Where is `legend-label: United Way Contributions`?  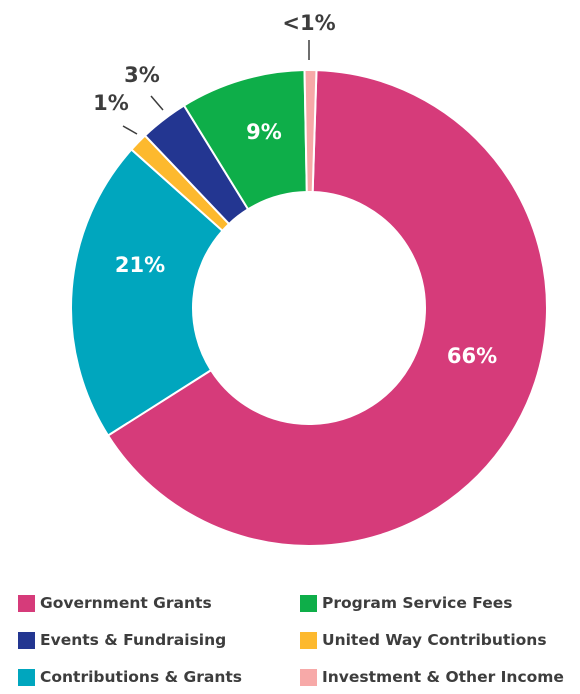
legend-label: United Way Contributions is located at coordinates (434, 640).